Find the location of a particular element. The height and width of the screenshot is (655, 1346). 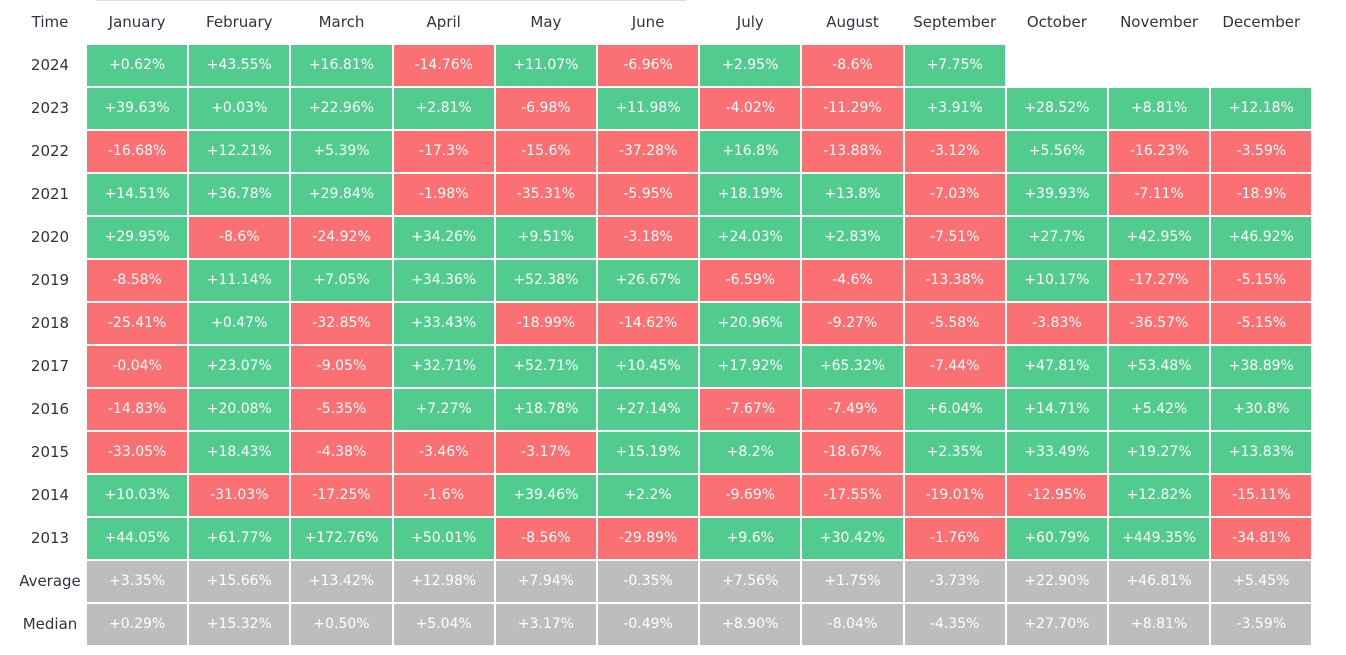

column-header-august: August is located at coordinates (852, 22).